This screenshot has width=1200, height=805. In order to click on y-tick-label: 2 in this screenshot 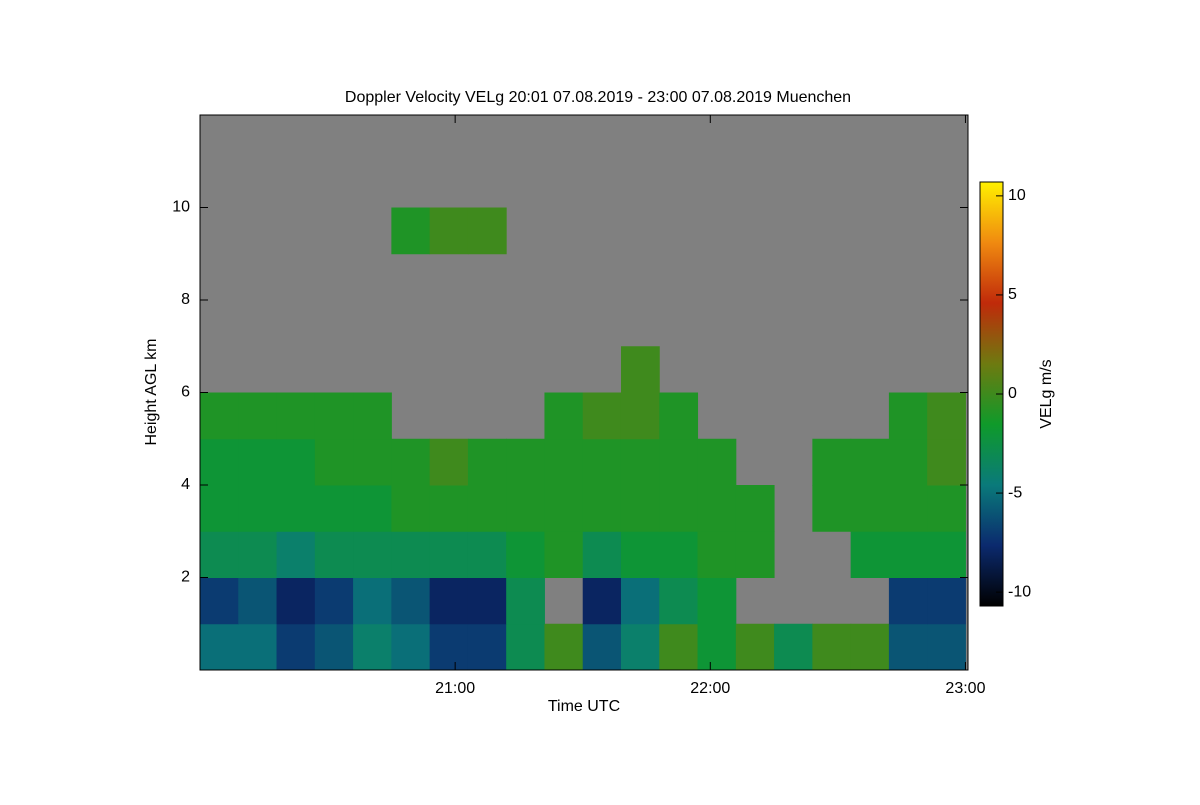, I will do `click(185, 577)`.